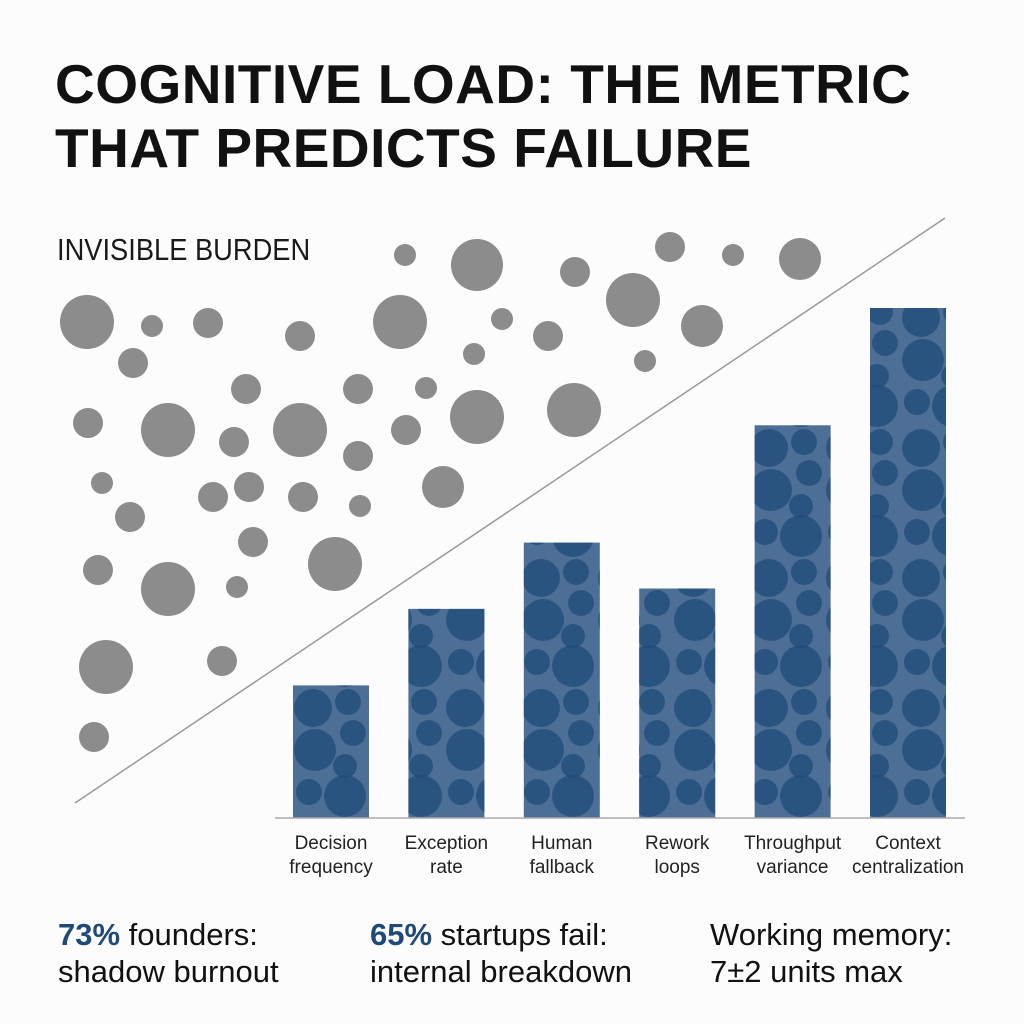 The height and width of the screenshot is (1024, 1024). I want to click on stat-text: Working memory:, so click(831, 934).